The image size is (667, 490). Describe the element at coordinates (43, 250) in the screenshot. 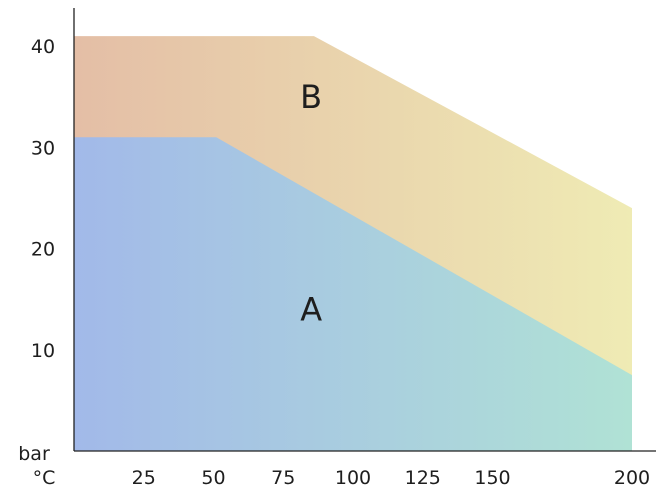

I see `y-tick-label: 20` at that location.